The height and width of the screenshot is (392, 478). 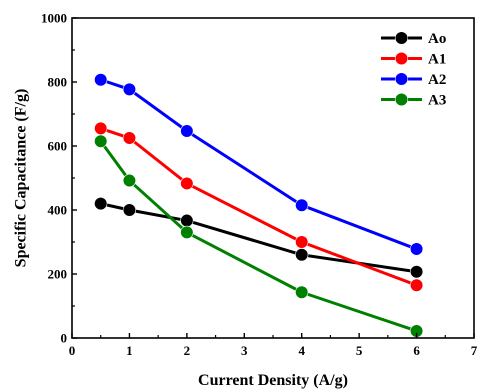 What do you see at coordinates (437, 101) in the screenshot?
I see `legend-label-a3: A3` at bounding box center [437, 101].